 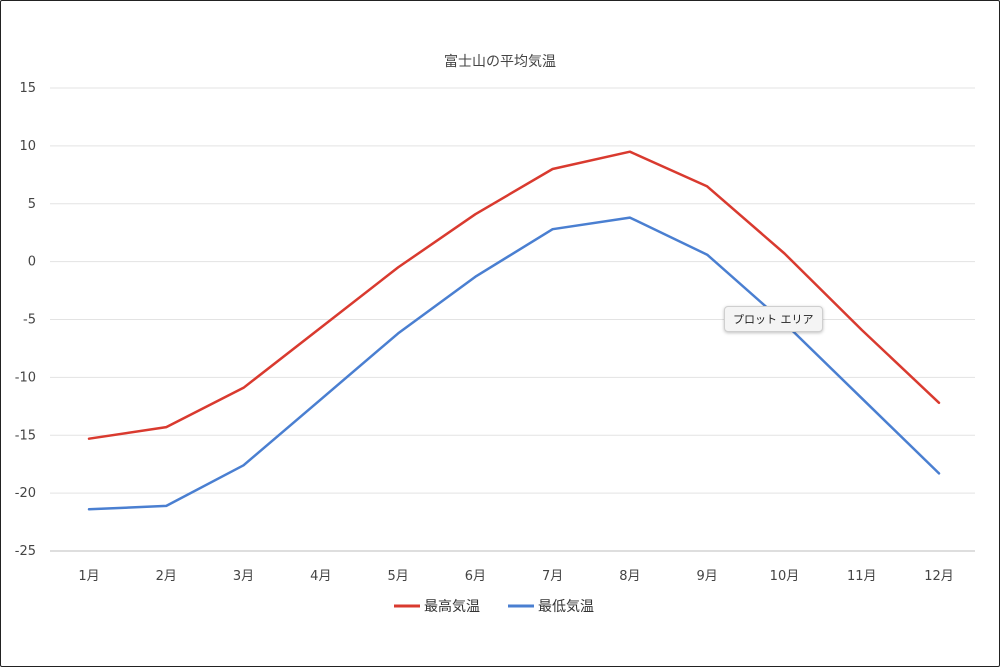 What do you see at coordinates (707, 576) in the screenshot?
I see `x-tick-label: 9月` at bounding box center [707, 576].